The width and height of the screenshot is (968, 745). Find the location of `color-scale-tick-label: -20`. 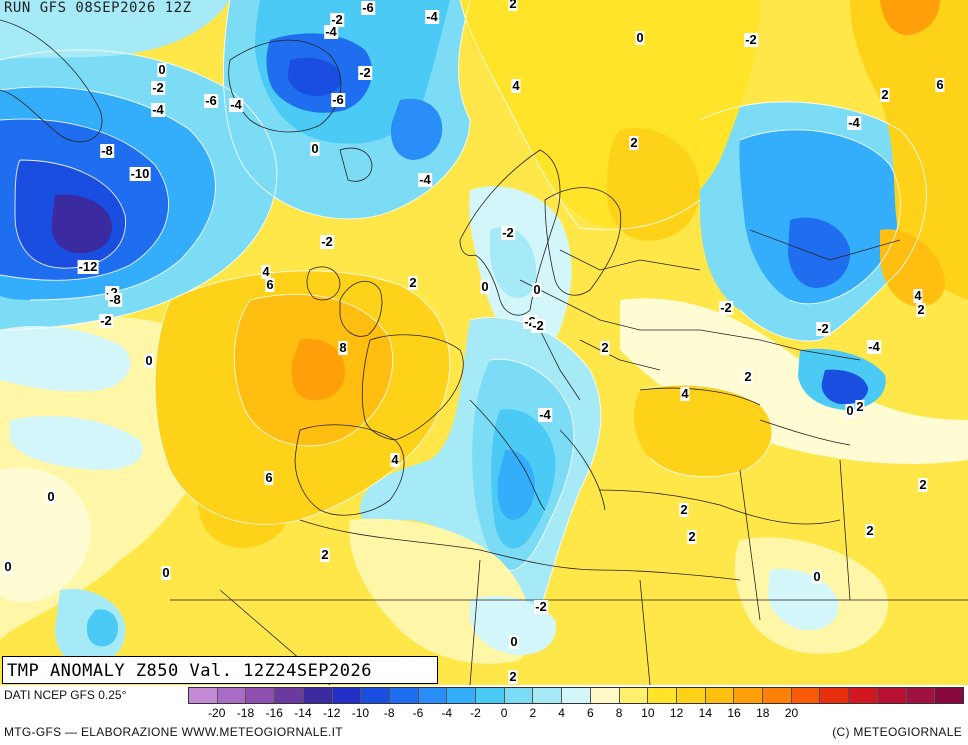

color-scale-tick-label: -20 is located at coordinates (217, 713).